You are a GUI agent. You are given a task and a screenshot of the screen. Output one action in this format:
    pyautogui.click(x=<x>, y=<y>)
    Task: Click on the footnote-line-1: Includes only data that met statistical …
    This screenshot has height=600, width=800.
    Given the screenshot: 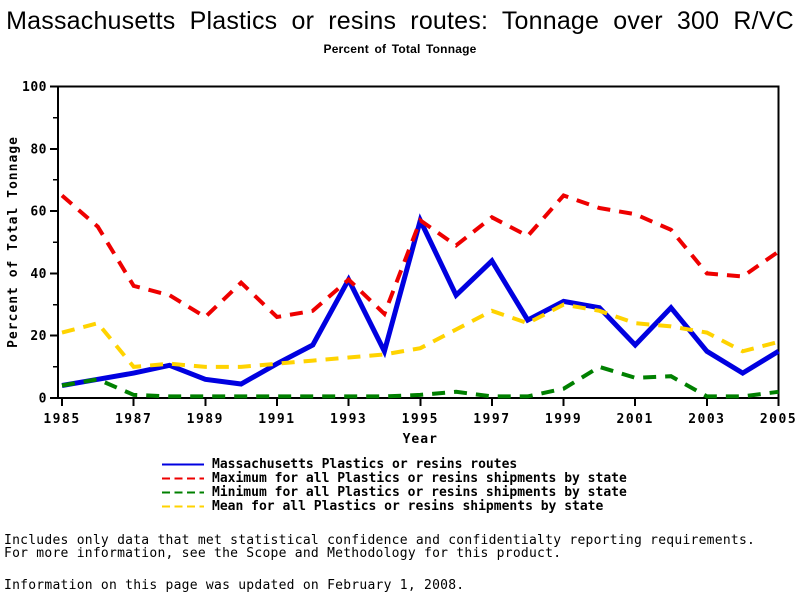 What is the action you would take?
    pyautogui.click(x=380, y=540)
    